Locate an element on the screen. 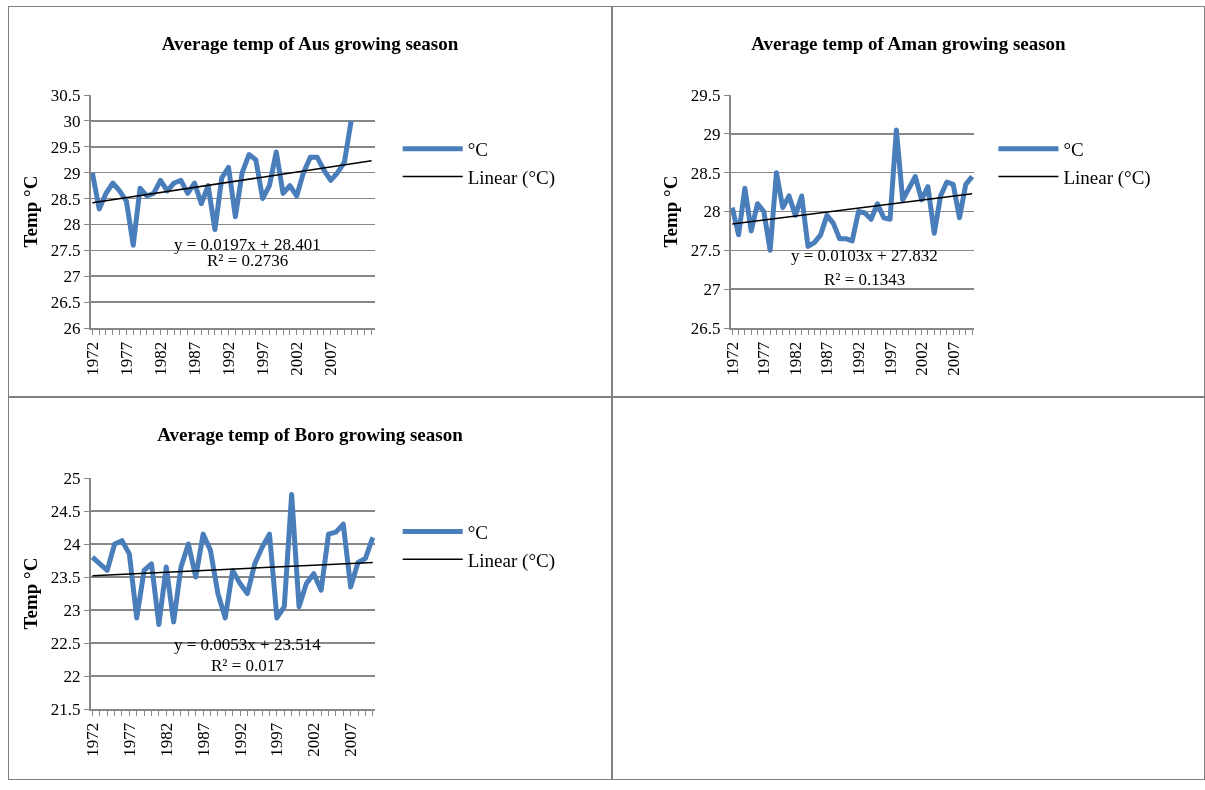  chart-title: Average temp of Aus growing season is located at coordinates (310, 44).